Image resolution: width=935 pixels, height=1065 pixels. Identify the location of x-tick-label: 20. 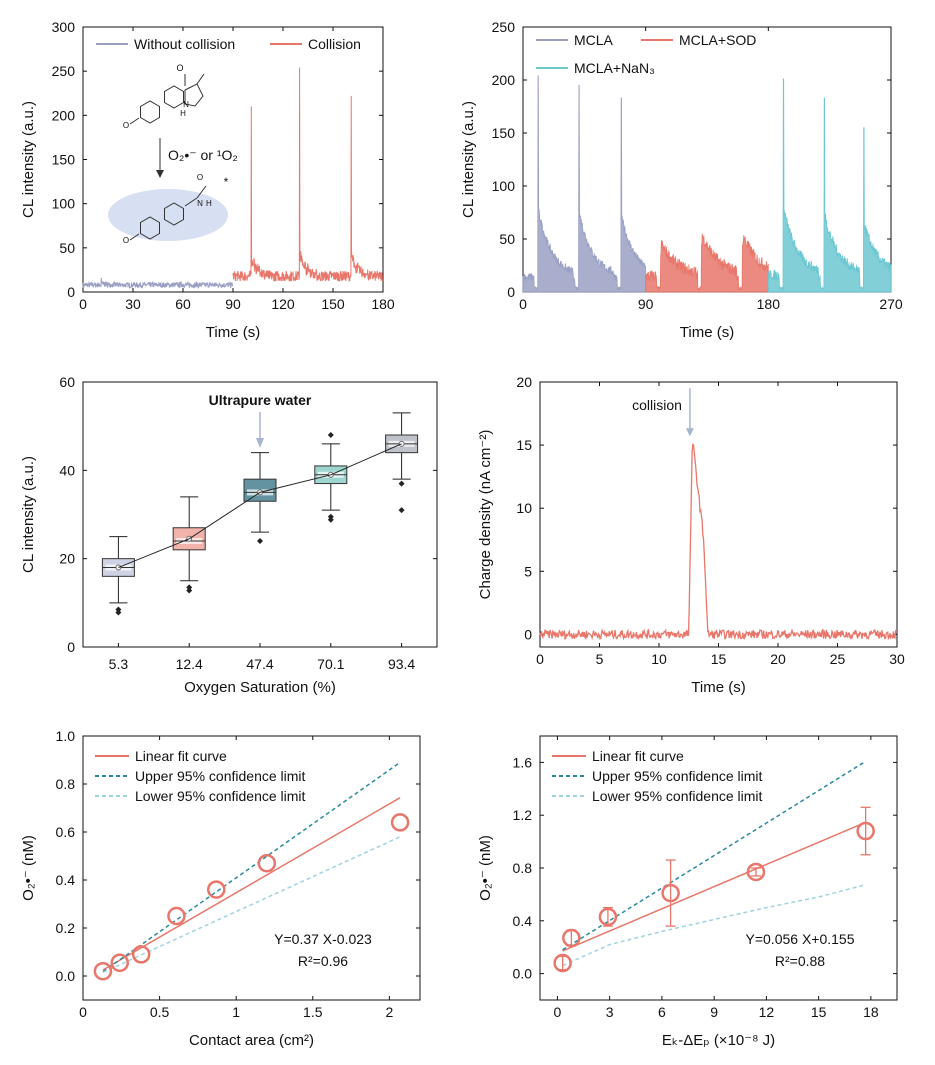
(778, 659).